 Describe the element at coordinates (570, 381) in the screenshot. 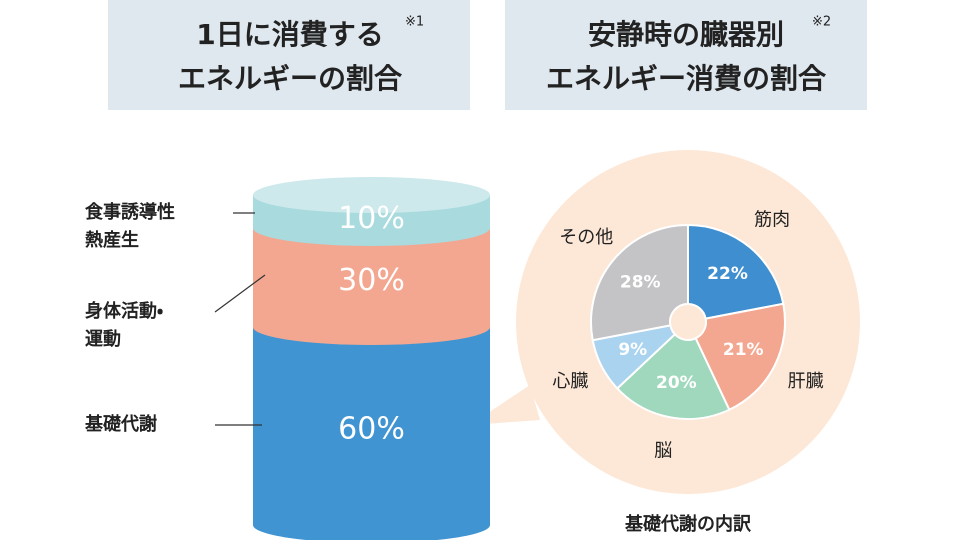

I see `category-label: 心臓` at that location.